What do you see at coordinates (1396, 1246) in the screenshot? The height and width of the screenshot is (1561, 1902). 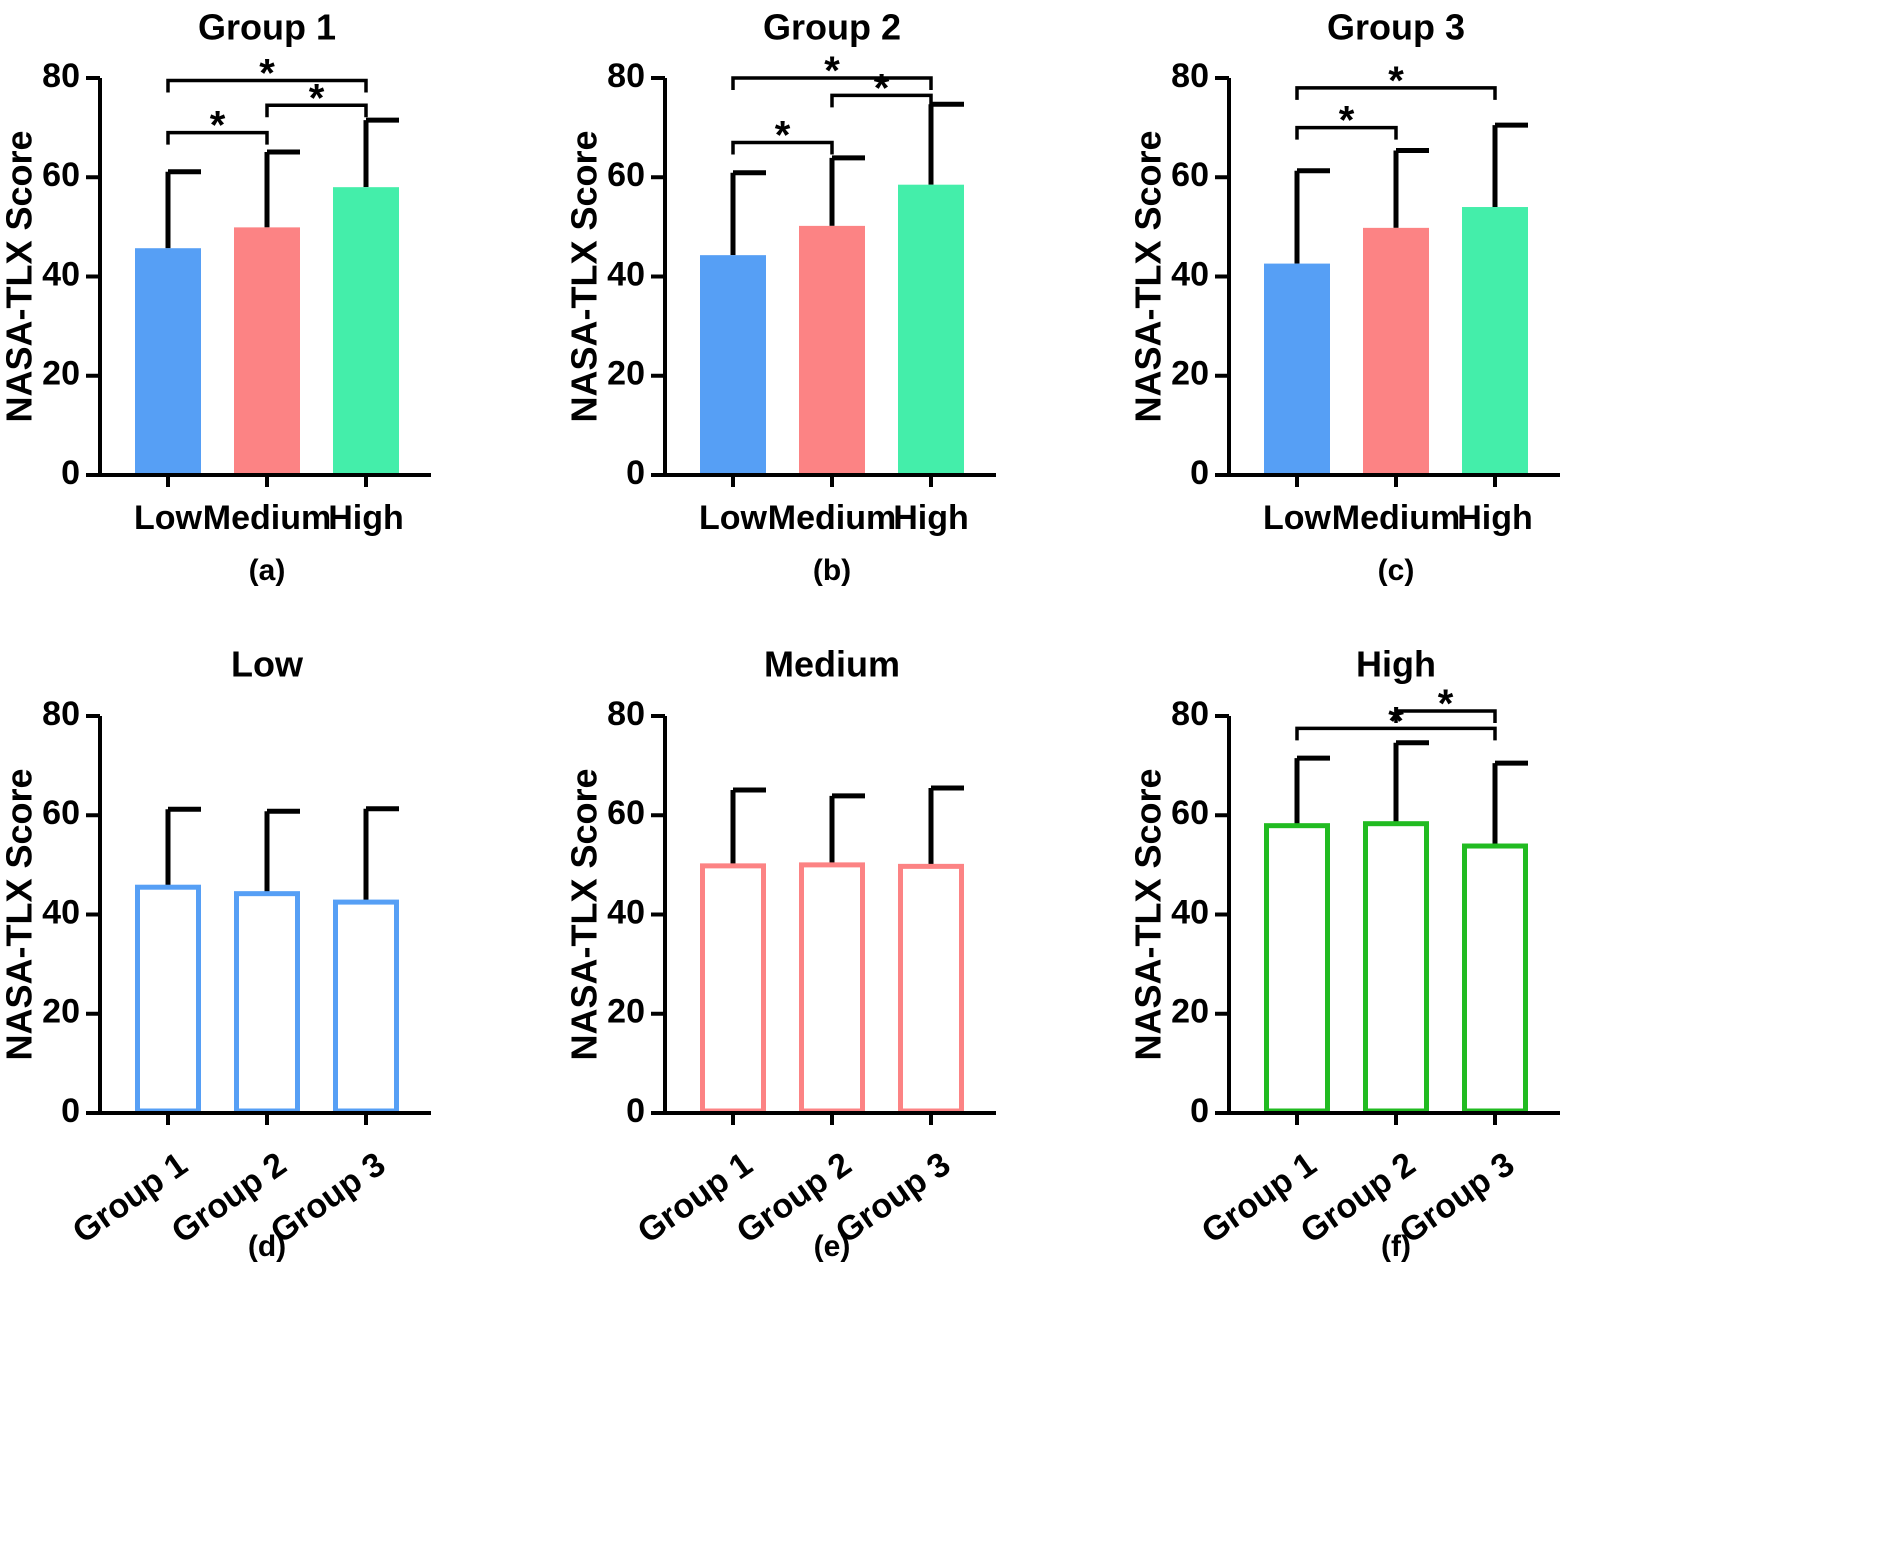 I see `panel-label: (f)` at bounding box center [1396, 1246].